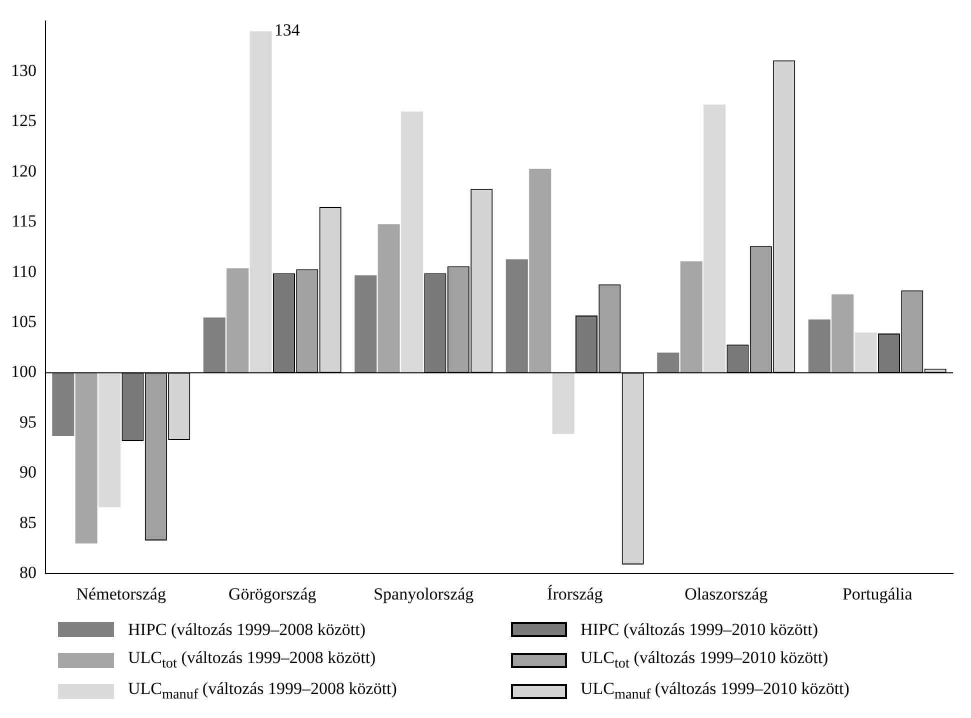 The height and width of the screenshot is (718, 971). I want to click on y-tick-label: 80, so click(28, 572).